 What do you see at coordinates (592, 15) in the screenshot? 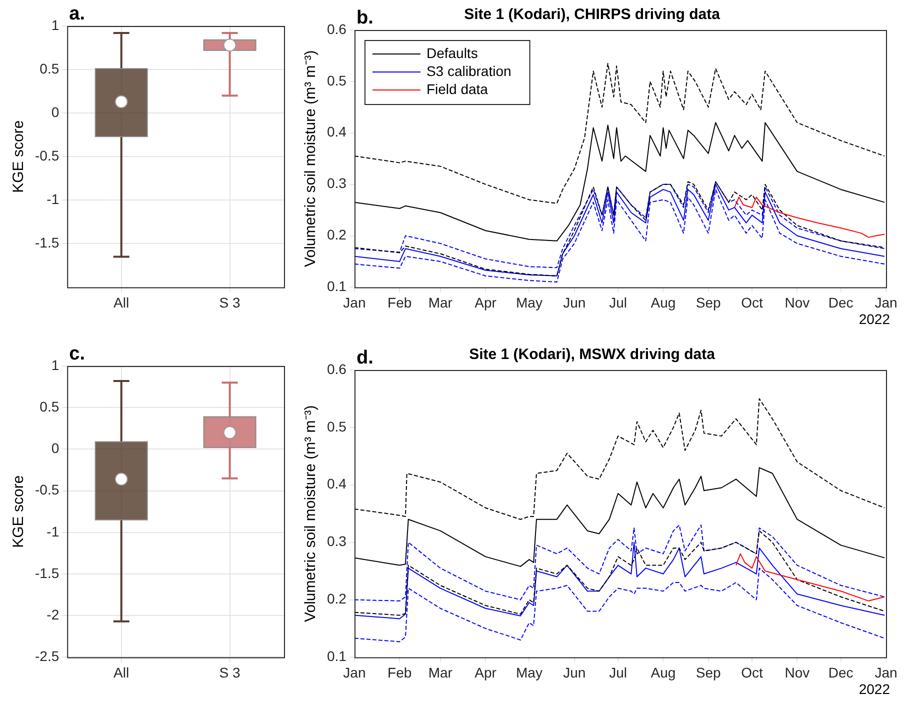
I see `chart-title: Site 1 (Kodari), CHIRPS driving data` at bounding box center [592, 15].